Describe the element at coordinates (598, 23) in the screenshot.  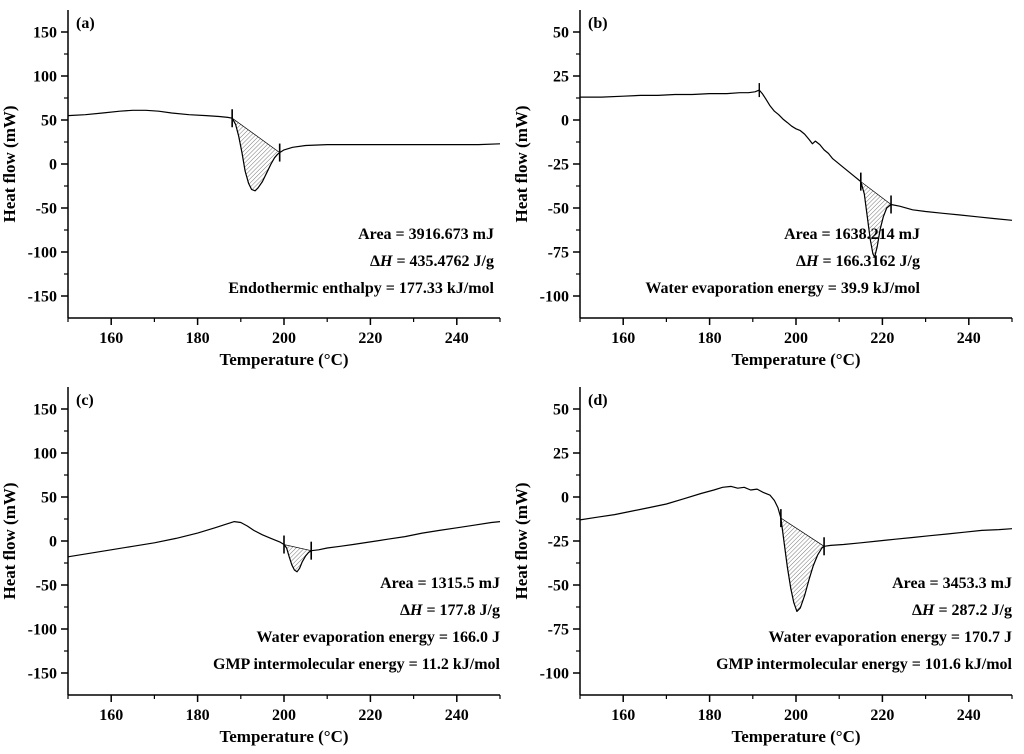
I see `panel-label: (b)` at that location.